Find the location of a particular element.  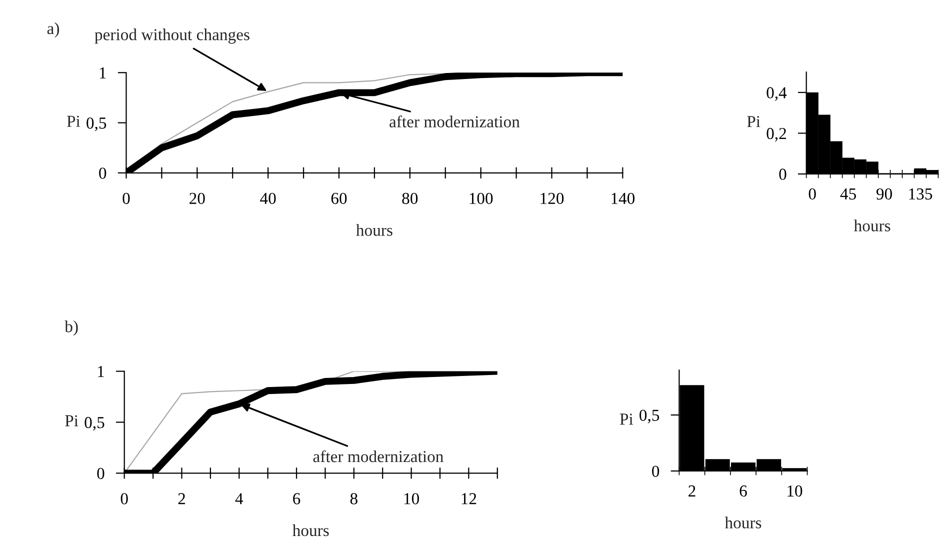

x-tick-label: 4 is located at coordinates (239, 498).